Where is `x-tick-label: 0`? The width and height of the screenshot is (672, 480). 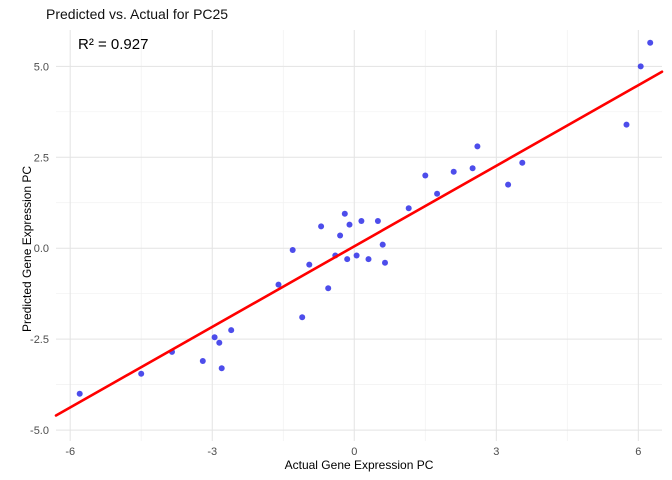
x-tick-label: 0 is located at coordinates (354, 452).